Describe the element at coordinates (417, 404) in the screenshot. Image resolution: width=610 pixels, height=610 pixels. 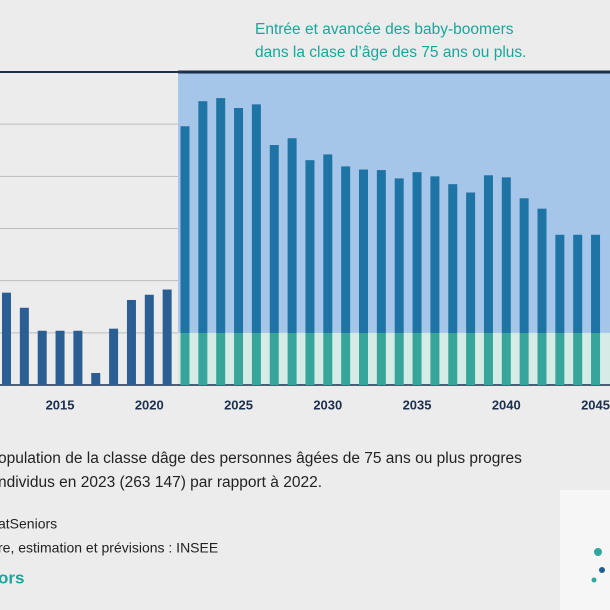
I see `x-tick-label: 2035` at that location.